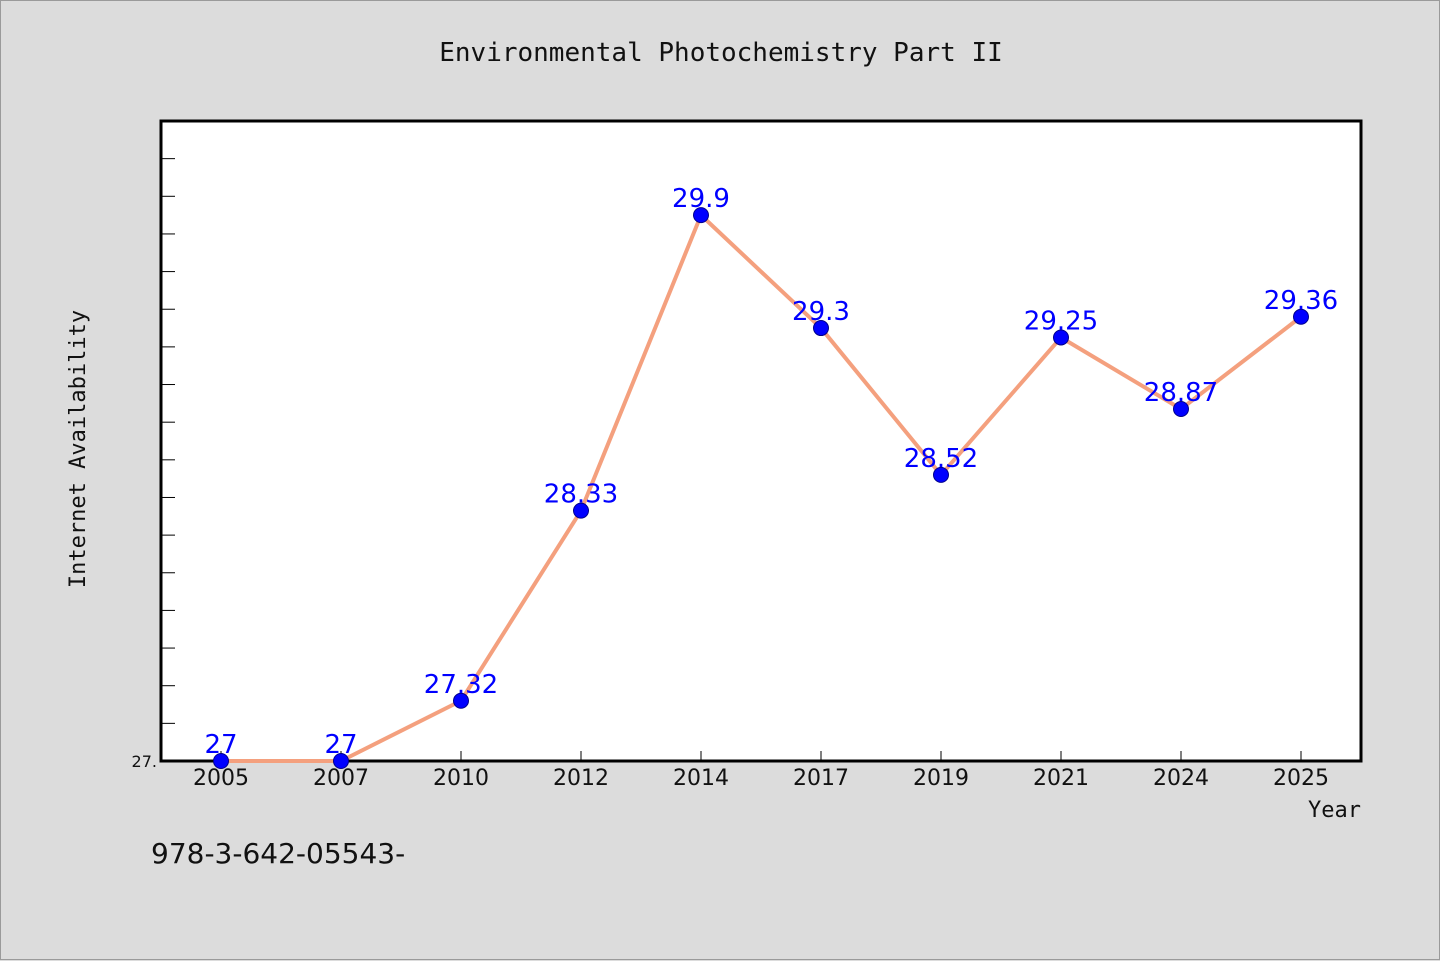 This screenshot has width=1440, height=961. Describe the element at coordinates (1301, 301) in the screenshot. I see `data-label: 29.36` at that location.